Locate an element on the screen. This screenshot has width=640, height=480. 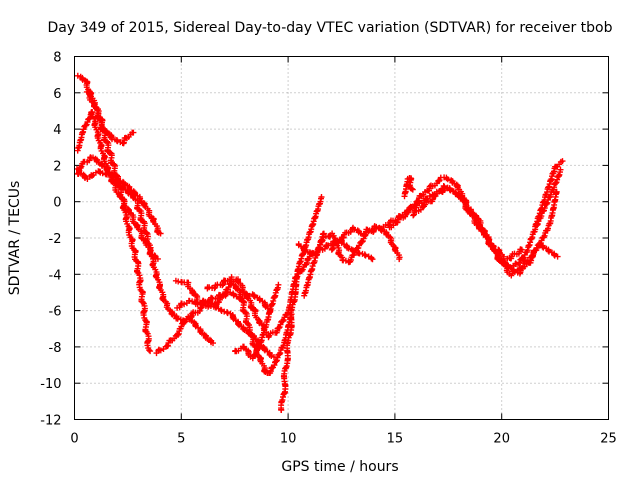
x-tick-label: 15 is located at coordinates (395, 439).